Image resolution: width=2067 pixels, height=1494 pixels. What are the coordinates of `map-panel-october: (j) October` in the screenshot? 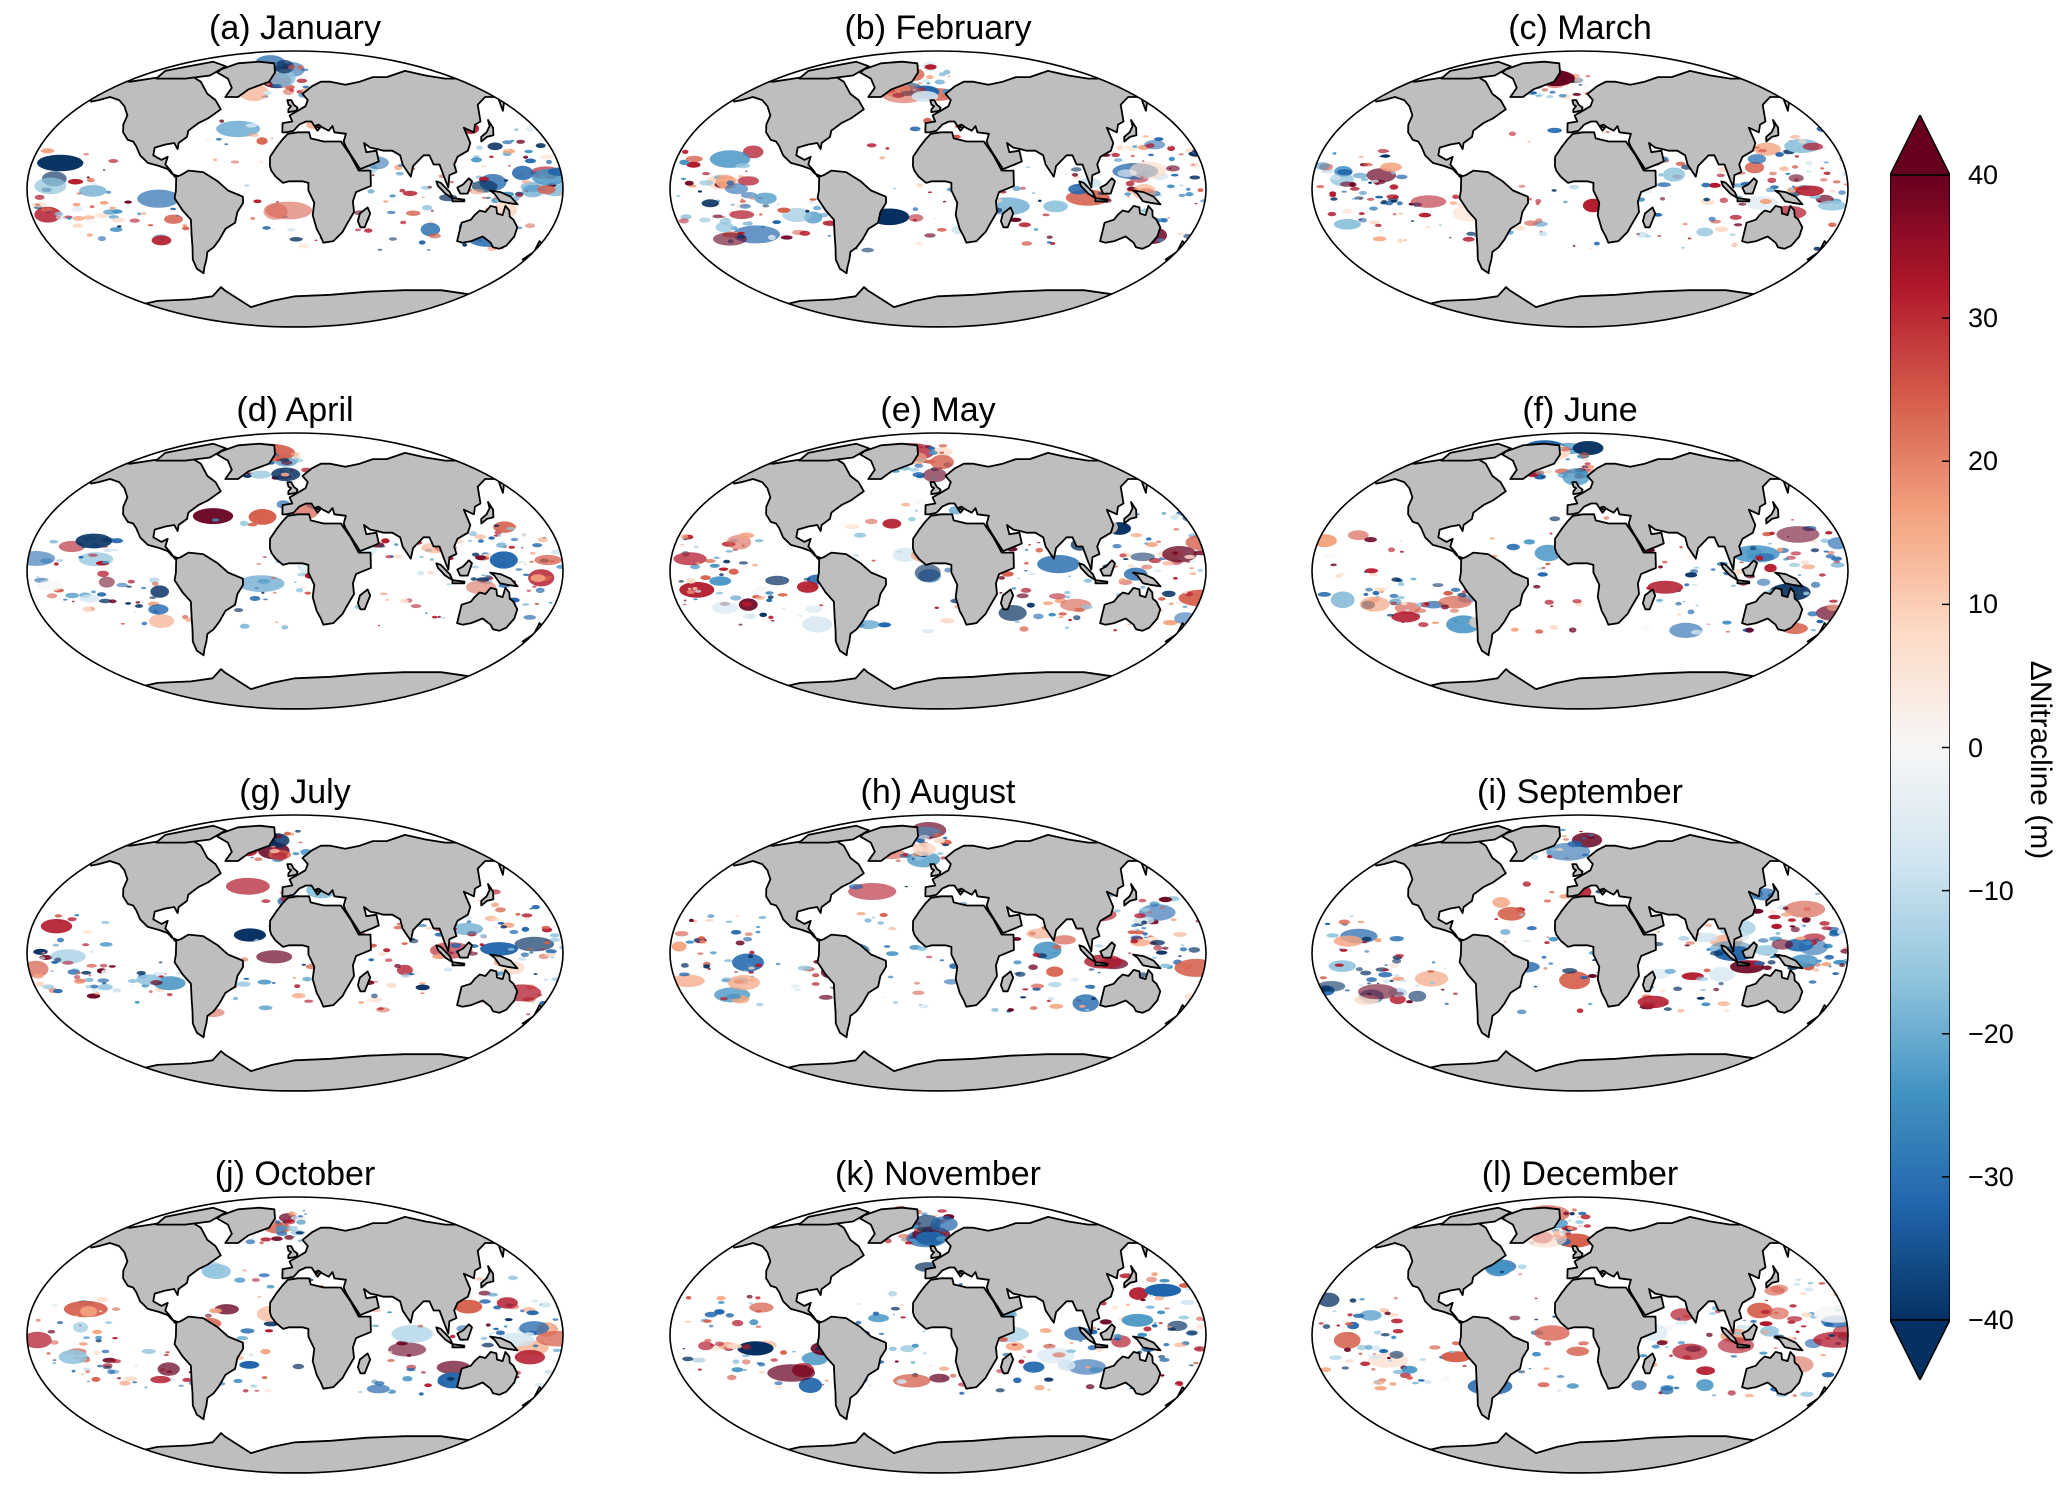 It's located at (295, 1324).